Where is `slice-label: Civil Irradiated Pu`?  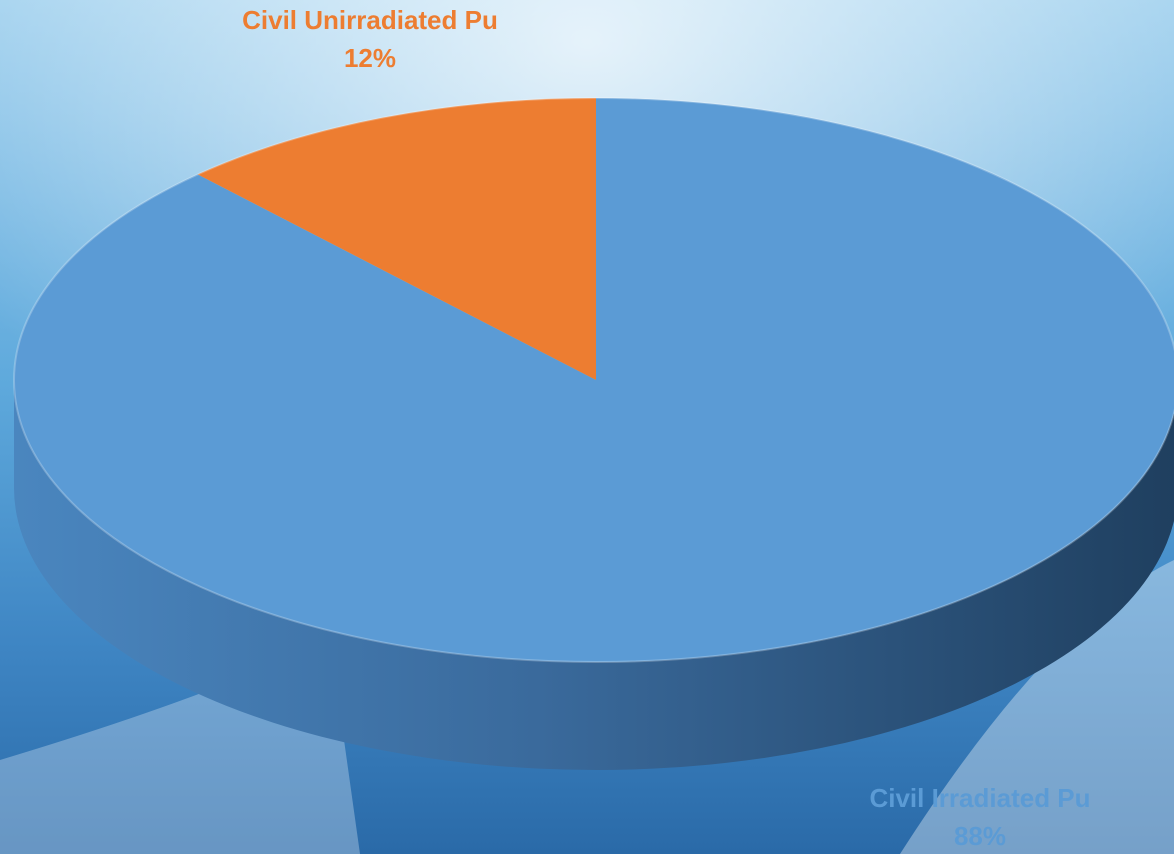 slice-label: Civil Irradiated Pu is located at coordinates (979, 798).